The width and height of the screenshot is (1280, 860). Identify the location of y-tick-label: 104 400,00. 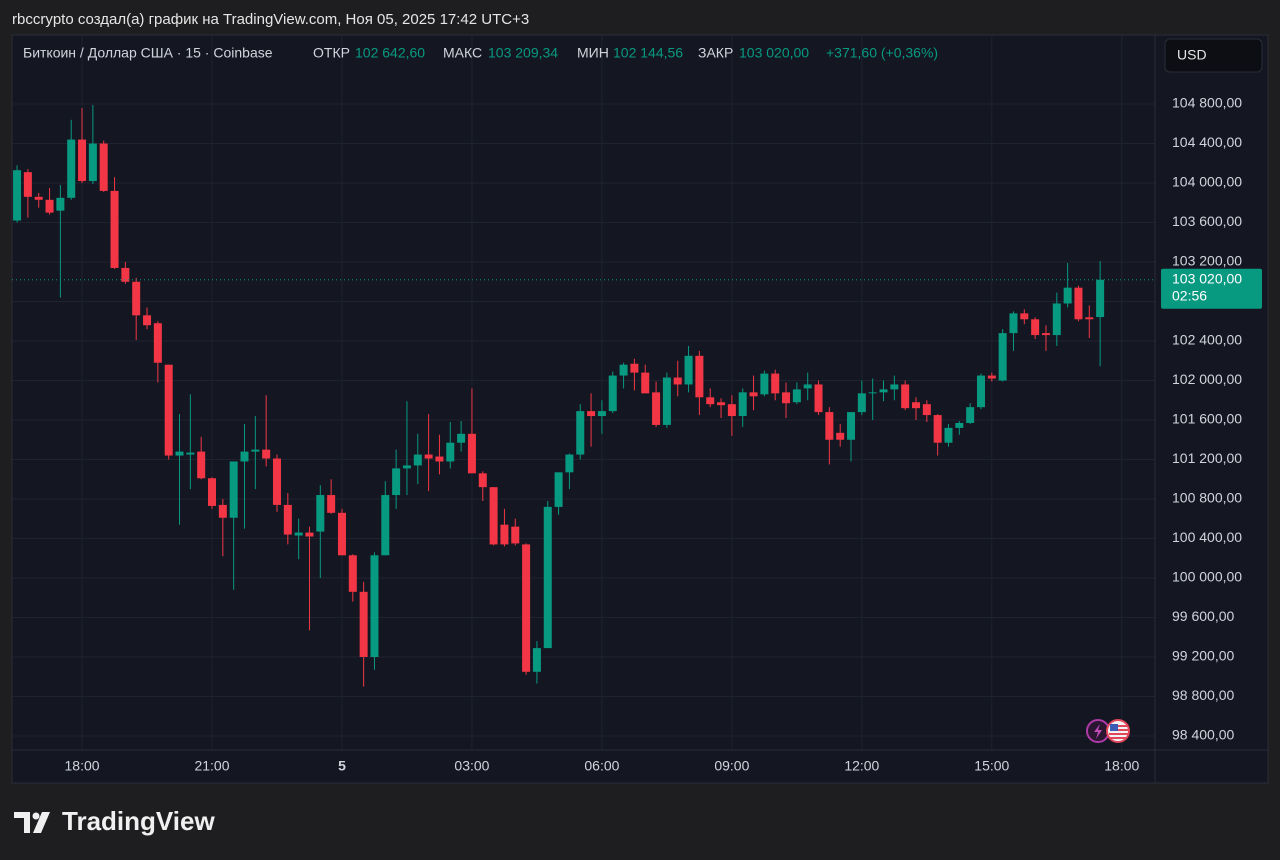
(1207, 142).